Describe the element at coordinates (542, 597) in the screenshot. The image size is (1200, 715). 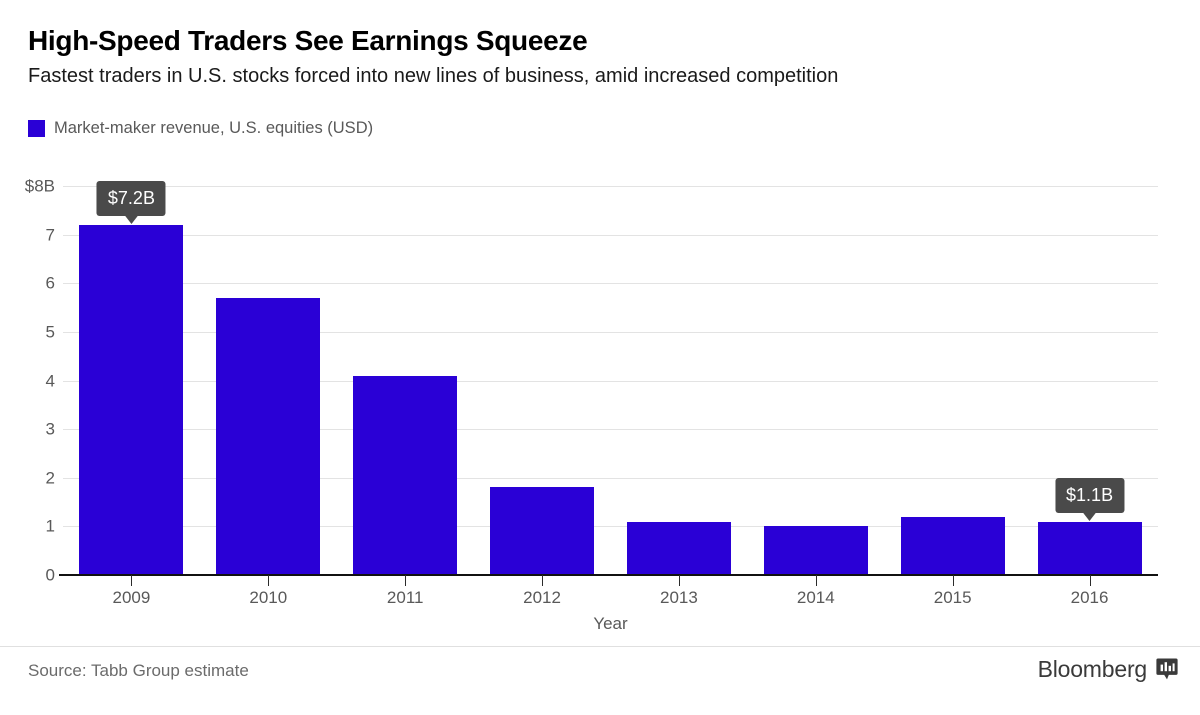
I see `x-axis-tick-label: 2012` at that location.